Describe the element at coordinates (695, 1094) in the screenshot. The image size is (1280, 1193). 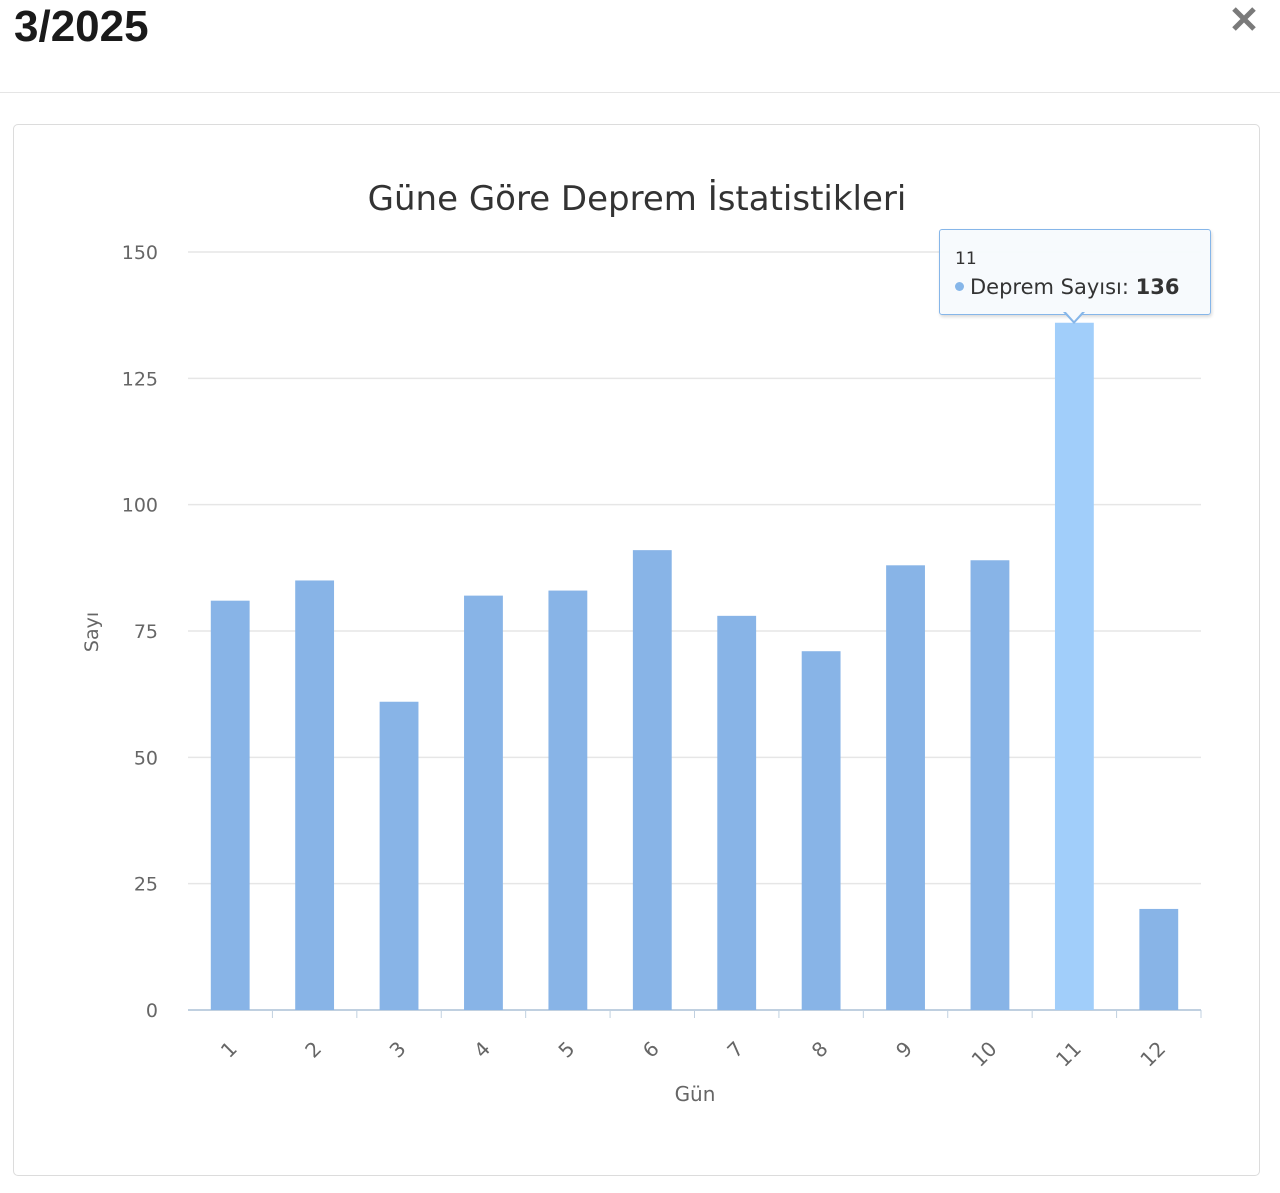
I see `x-axis-label: Gün` at that location.